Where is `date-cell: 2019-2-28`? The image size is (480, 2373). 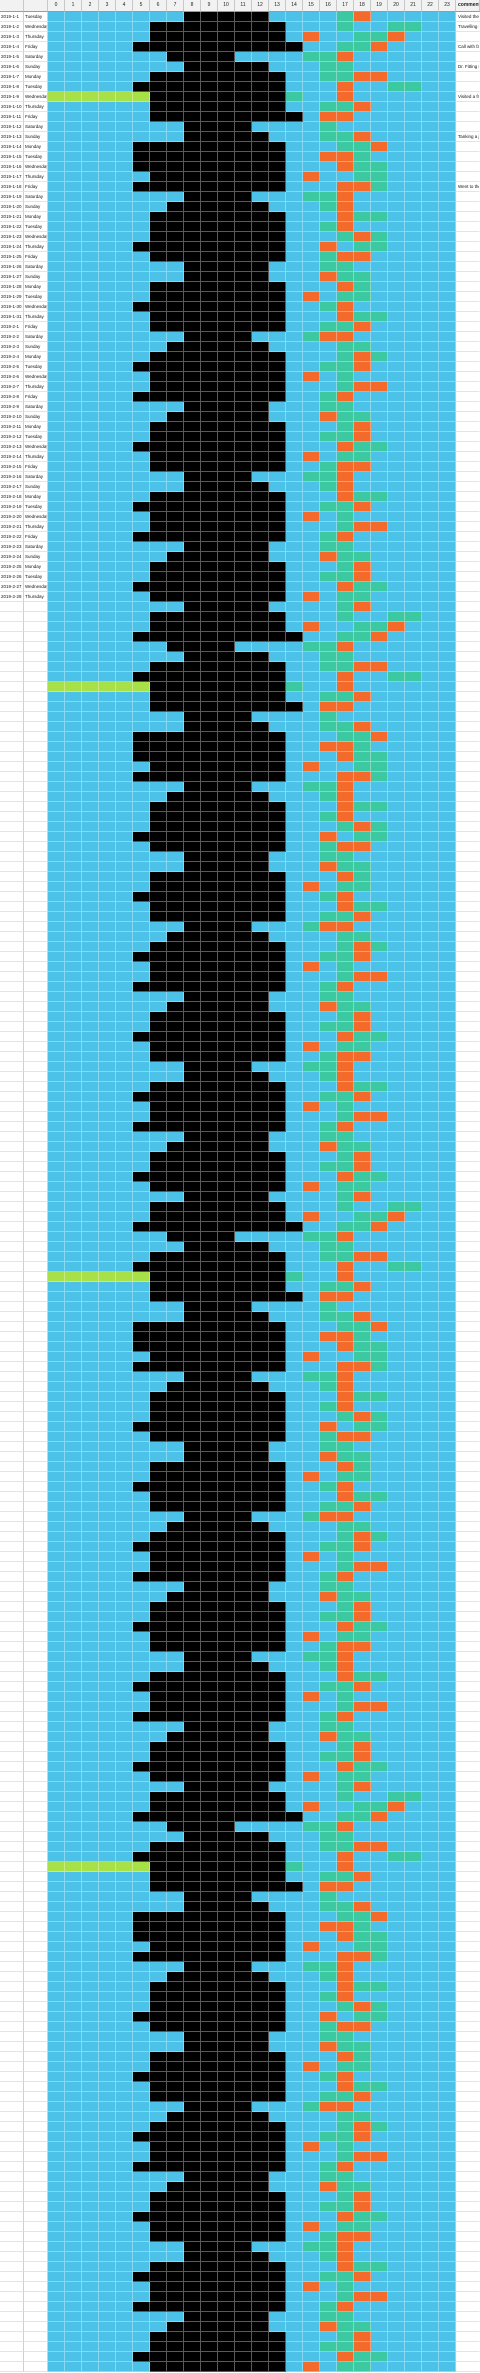 date-cell: 2019-2-28 is located at coordinates (12, 597).